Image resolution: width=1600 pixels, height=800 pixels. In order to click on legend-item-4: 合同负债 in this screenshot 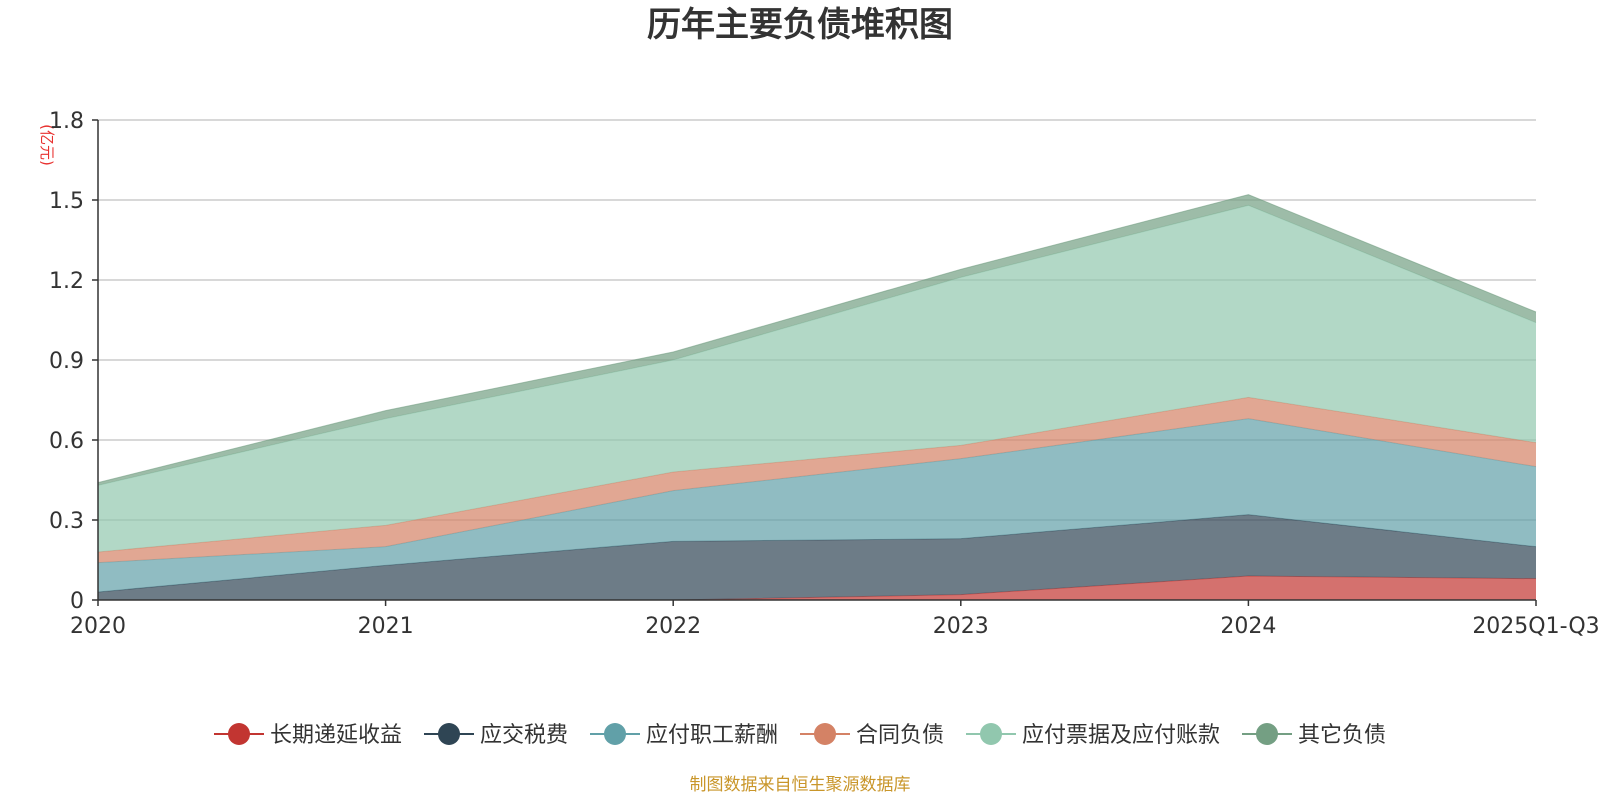, I will do `click(872, 735)`.